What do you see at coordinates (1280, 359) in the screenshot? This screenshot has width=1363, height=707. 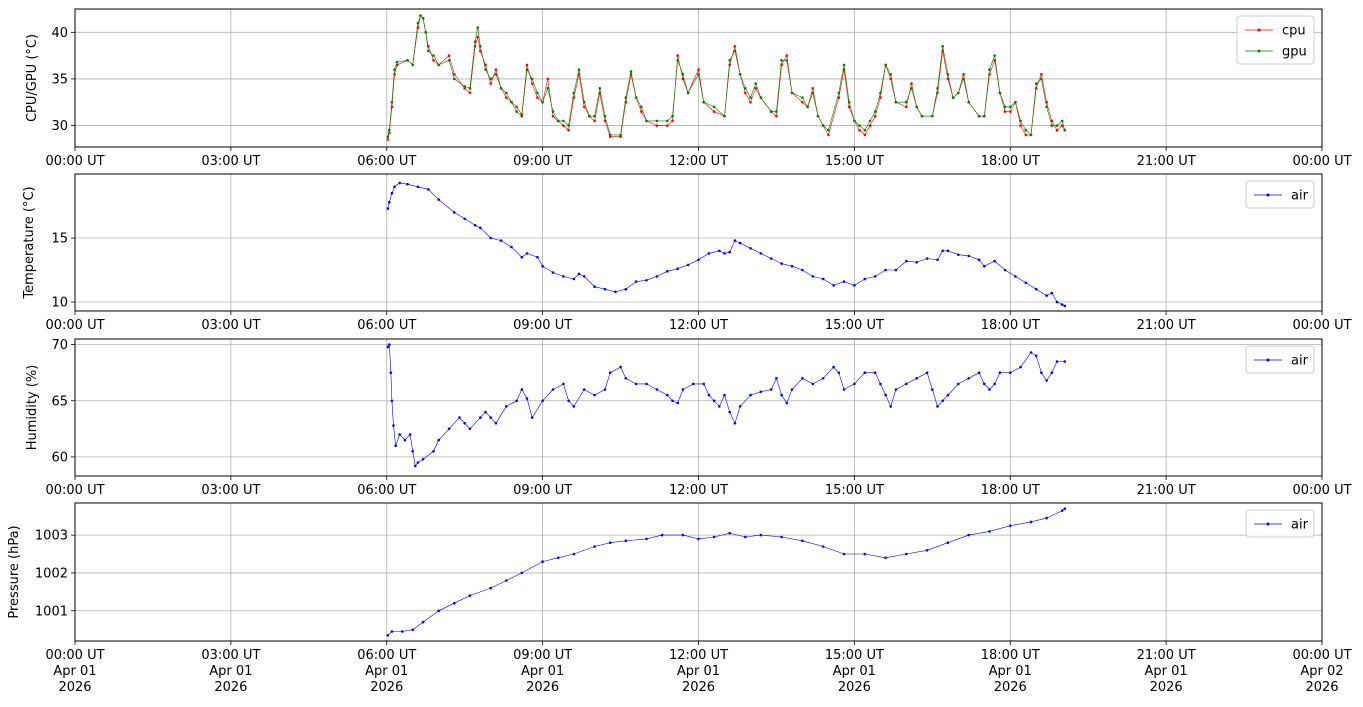 I see `legend-box` at bounding box center [1280, 359].